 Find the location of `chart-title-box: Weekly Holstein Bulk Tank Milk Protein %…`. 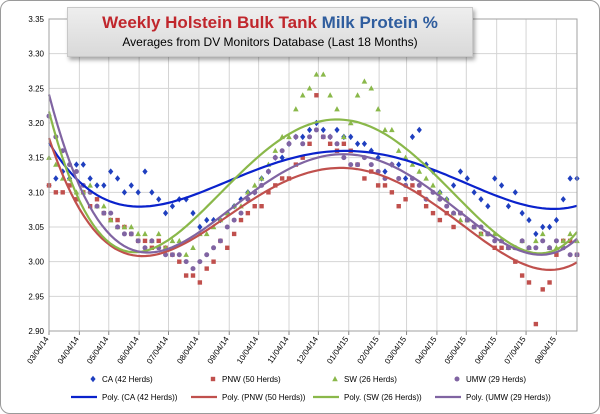

chart-title-box: Weekly Holstein Bulk Tank Milk Protein %… is located at coordinates (270, 32).